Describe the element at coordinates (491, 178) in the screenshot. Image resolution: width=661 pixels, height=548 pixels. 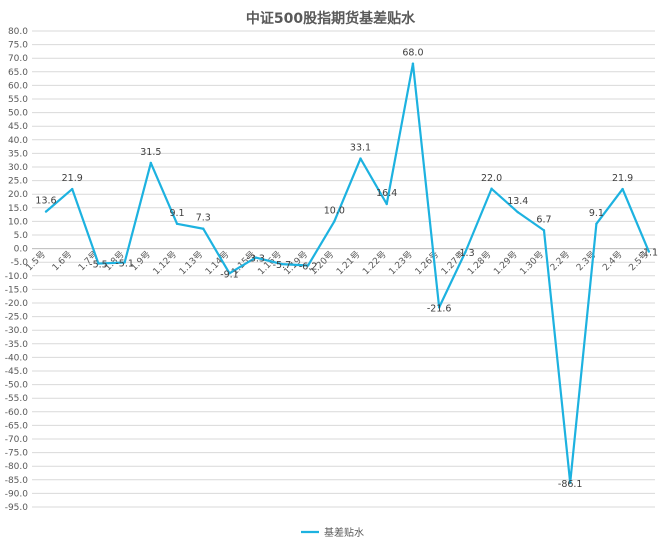
I see `data-label: 22.0` at that location.